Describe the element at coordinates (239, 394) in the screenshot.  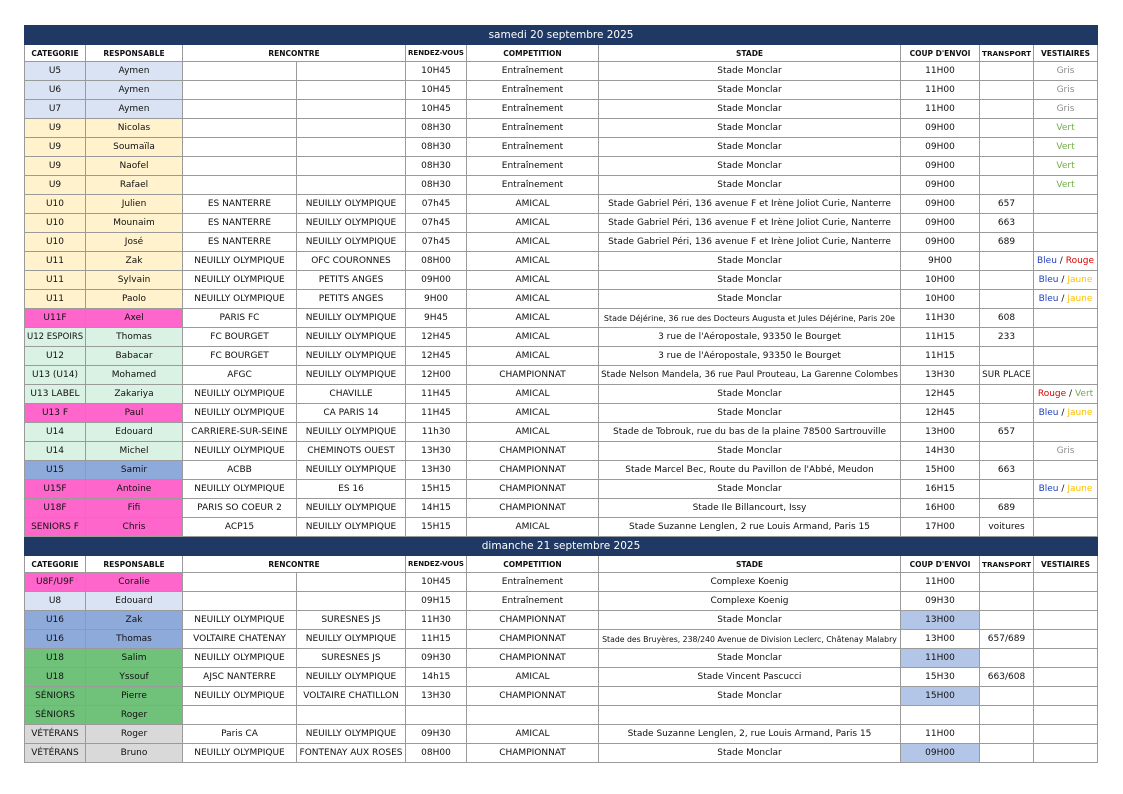
I see `home-team: NEUILLY OLYMPIQUE` at that location.